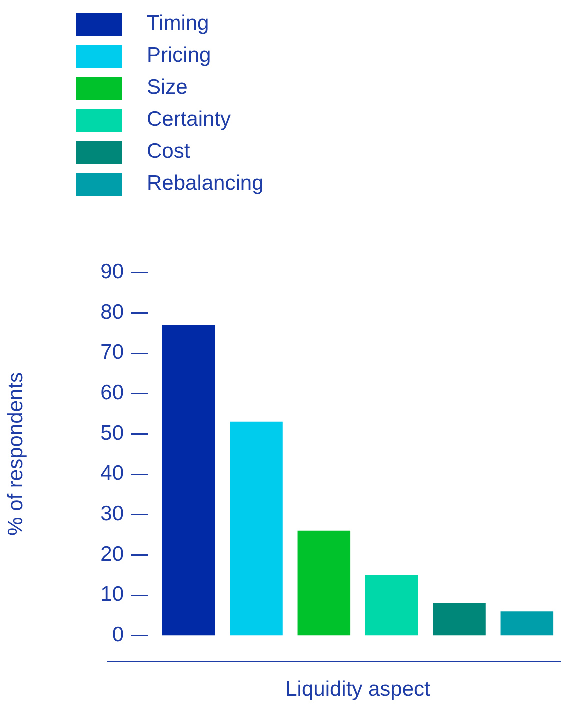 The height and width of the screenshot is (709, 563). Describe the element at coordinates (112, 514) in the screenshot. I see `y-tick-label: 30` at that location.